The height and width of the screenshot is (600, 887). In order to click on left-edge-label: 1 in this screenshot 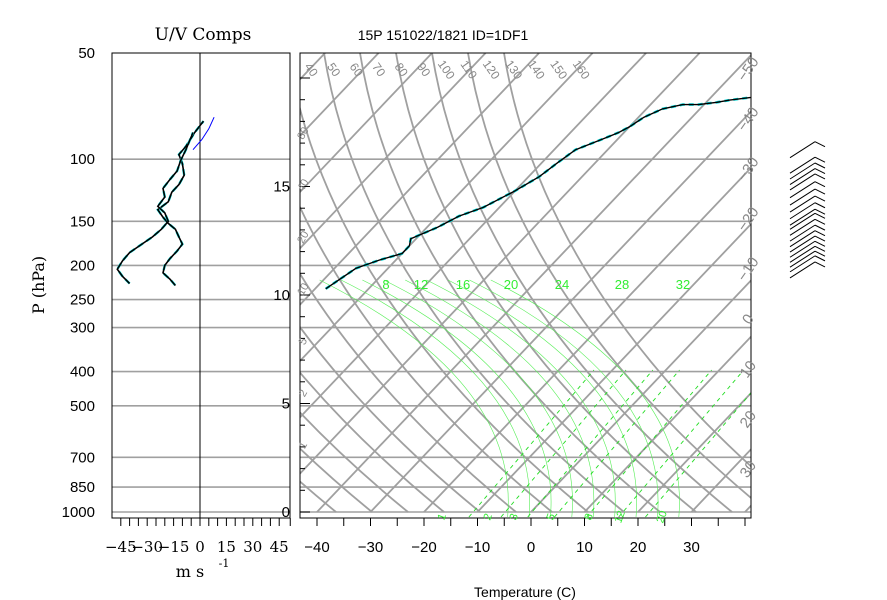, I will do `click(303, 445)`.